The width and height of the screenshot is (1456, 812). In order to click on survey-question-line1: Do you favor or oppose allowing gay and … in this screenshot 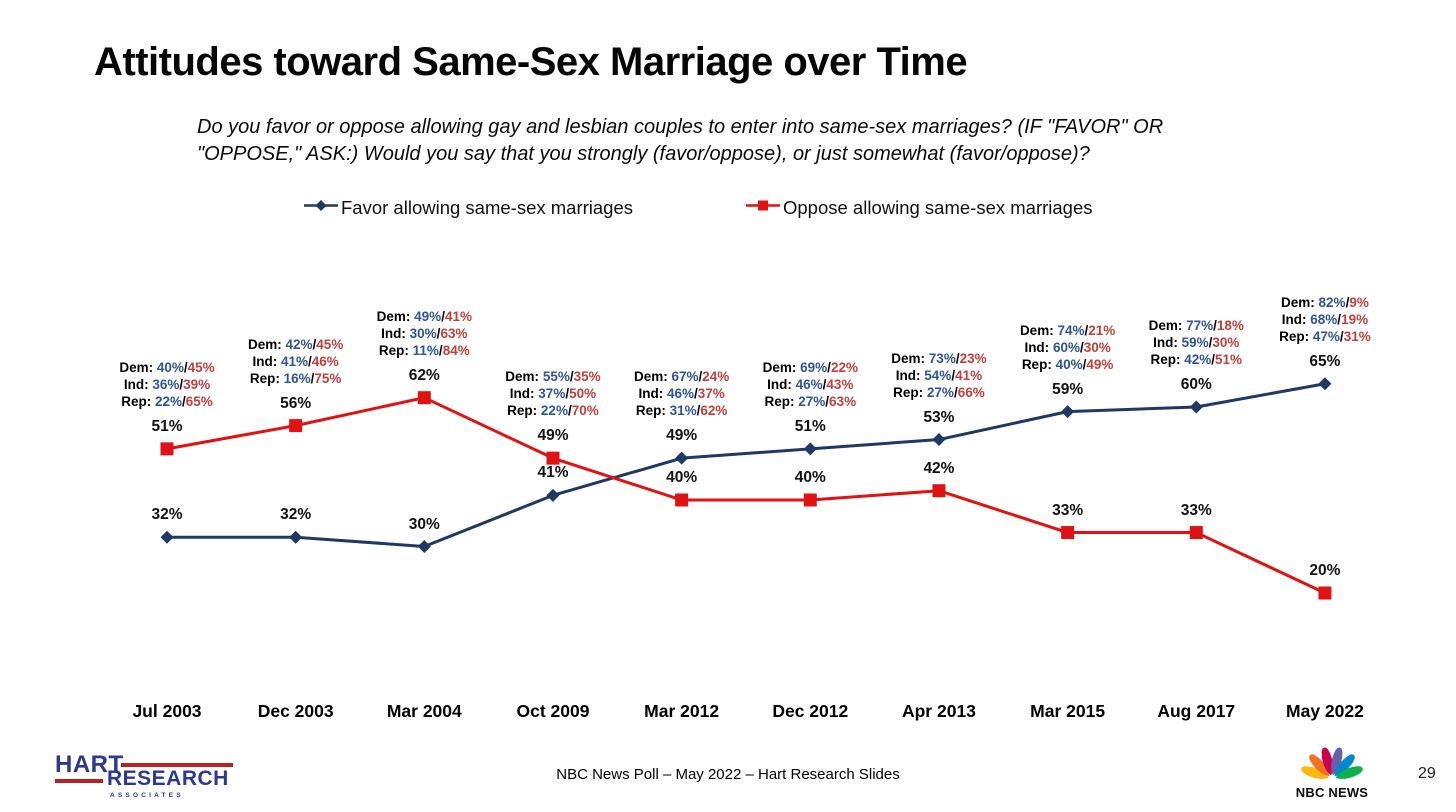, I will do `click(680, 127)`.